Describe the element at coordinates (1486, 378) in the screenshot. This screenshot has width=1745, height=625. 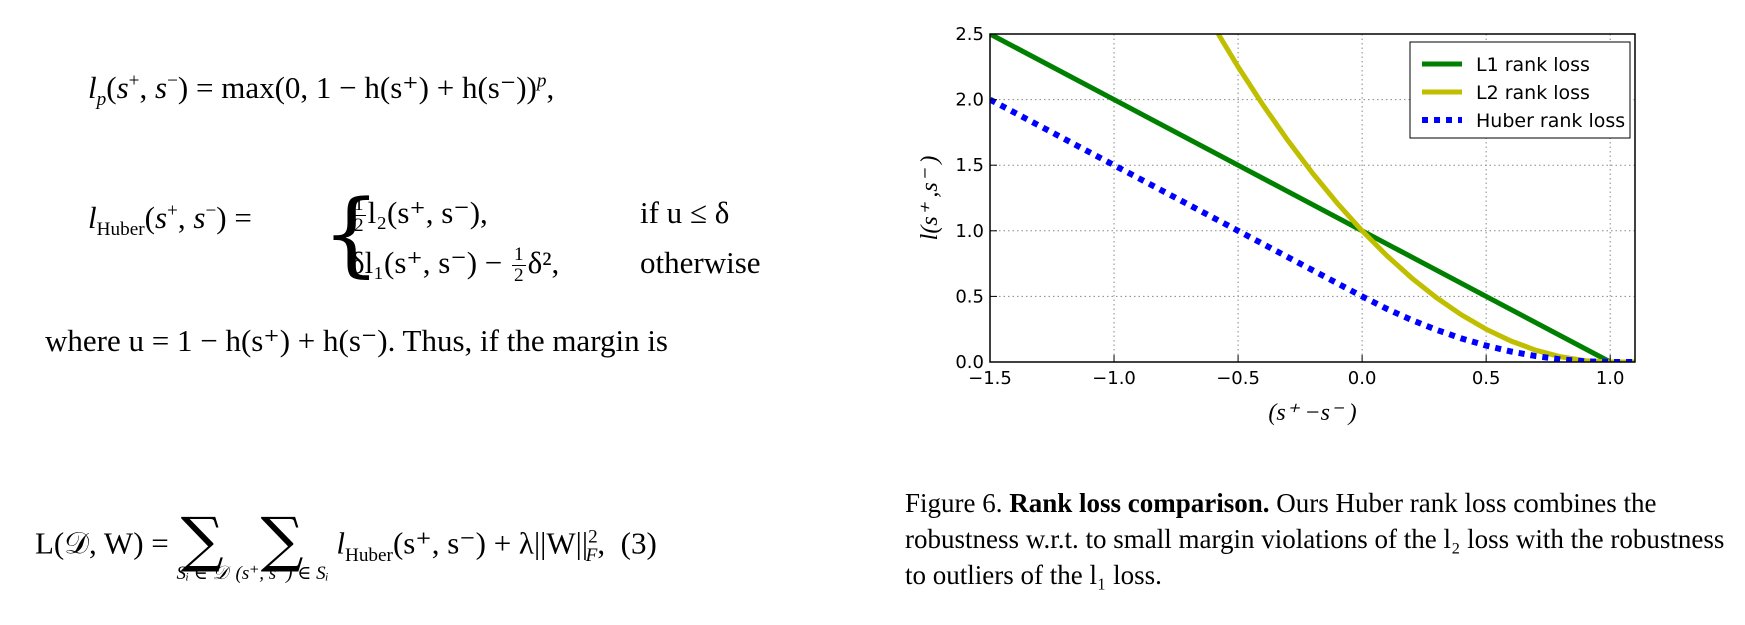
I see `x-tick-label: 0.5` at that location.